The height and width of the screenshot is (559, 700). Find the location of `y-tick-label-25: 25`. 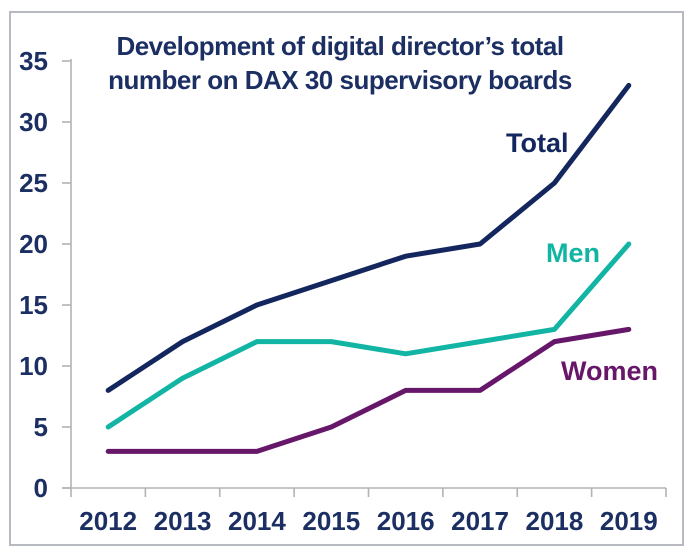

y-tick-label-25: 25 is located at coordinates (33, 183).